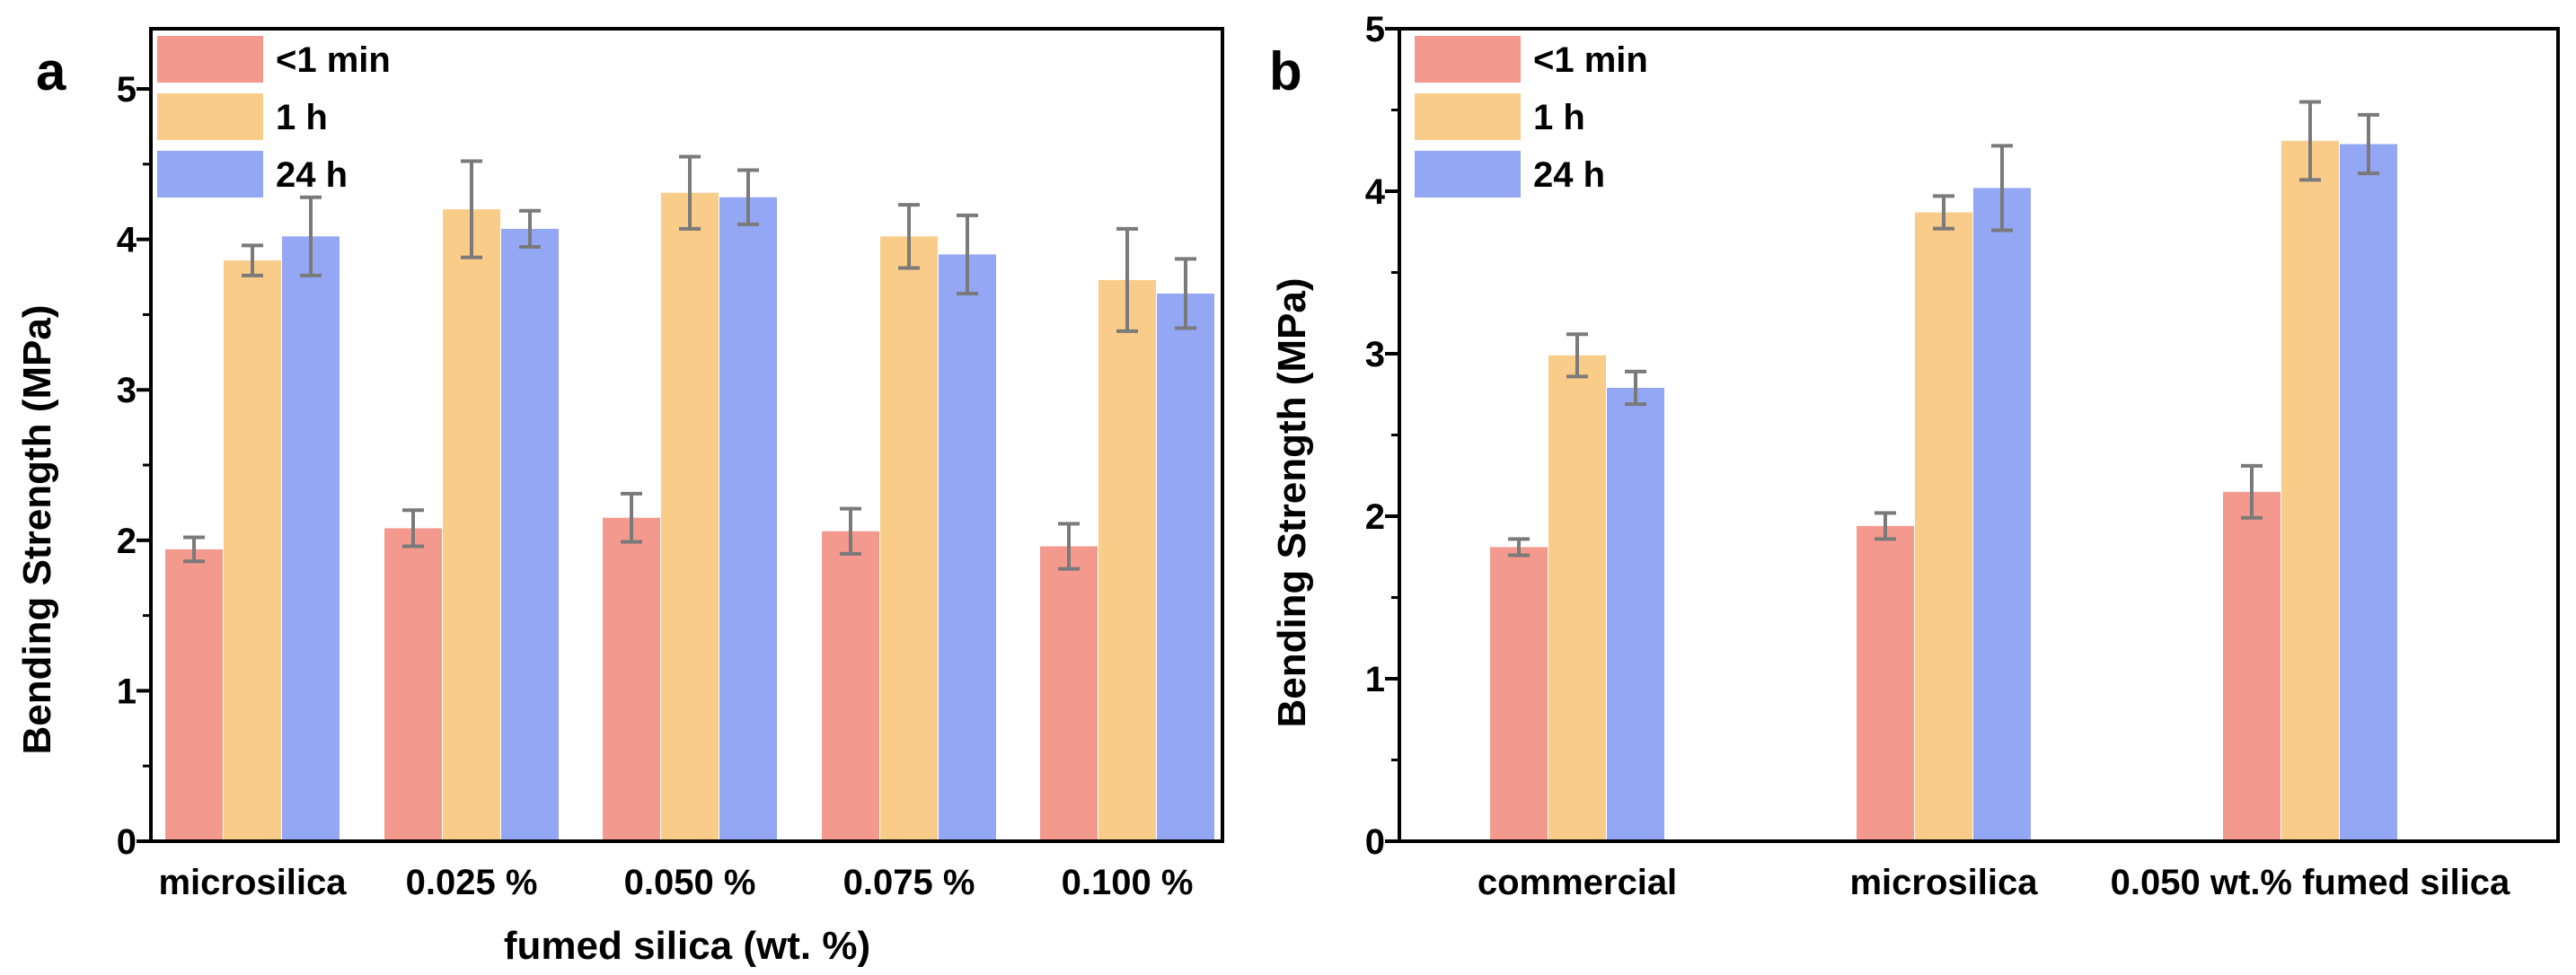 The image size is (2576, 975). I want to click on panel-a-category-label: 0.025 %, so click(472, 883).